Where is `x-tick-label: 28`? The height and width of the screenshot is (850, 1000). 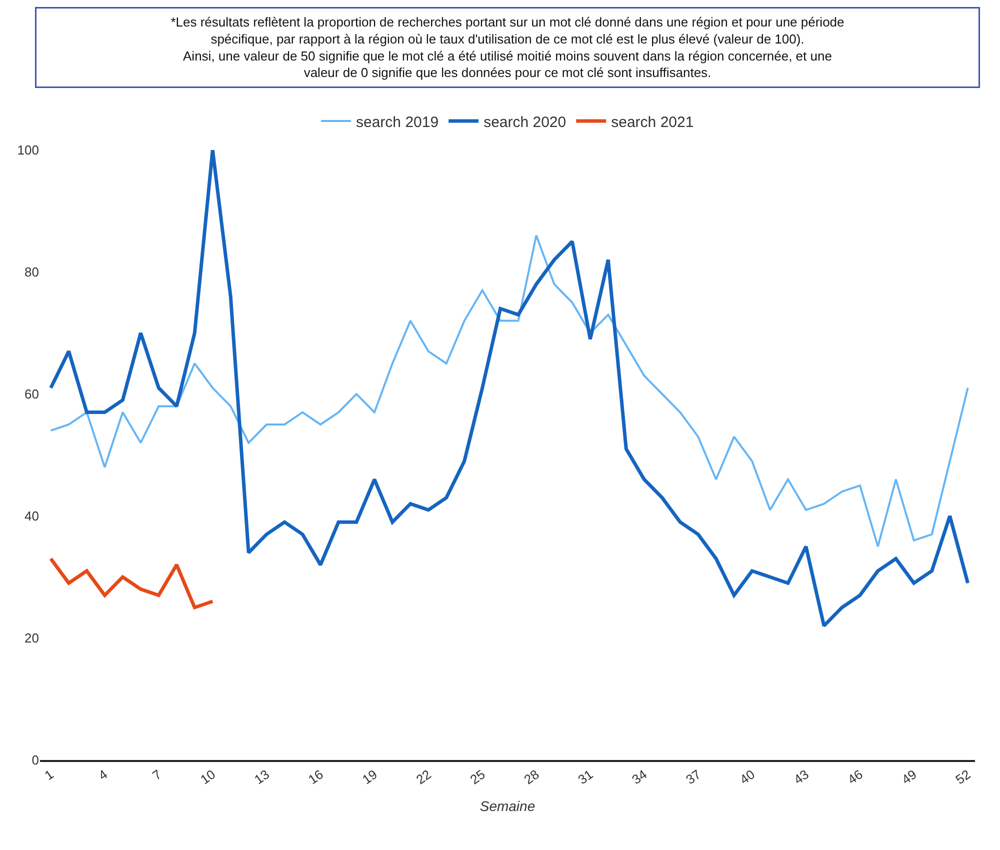 x-tick-label: 28 is located at coordinates (531, 777).